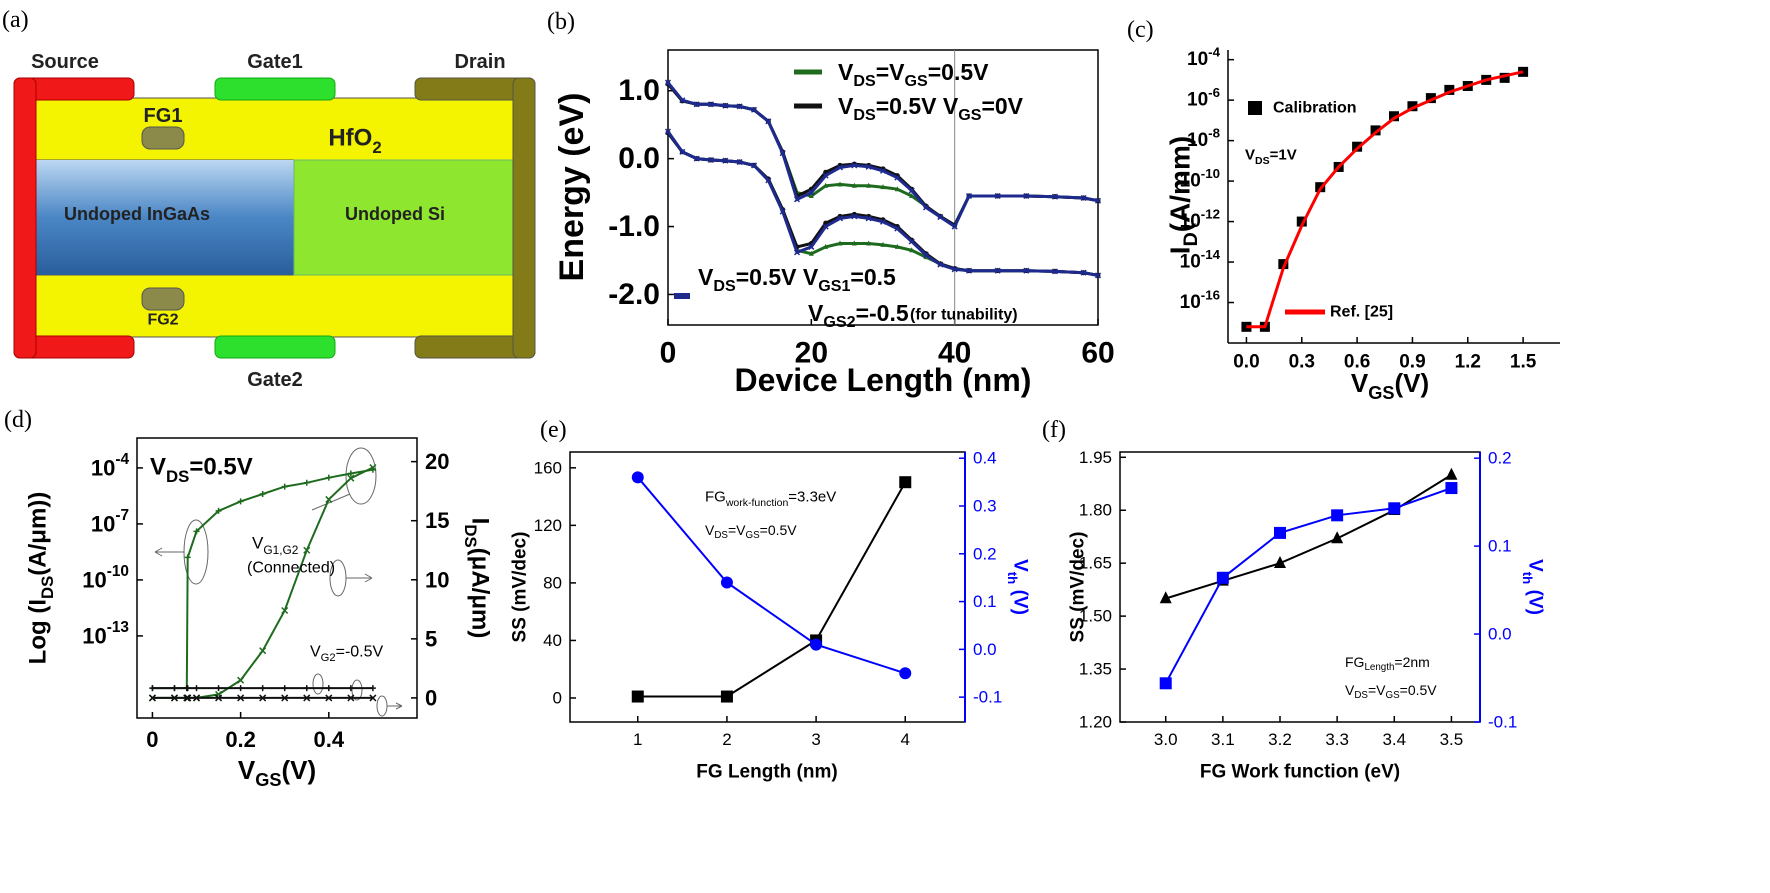  I want to click on y-tick-label: 1.0, so click(639, 90).